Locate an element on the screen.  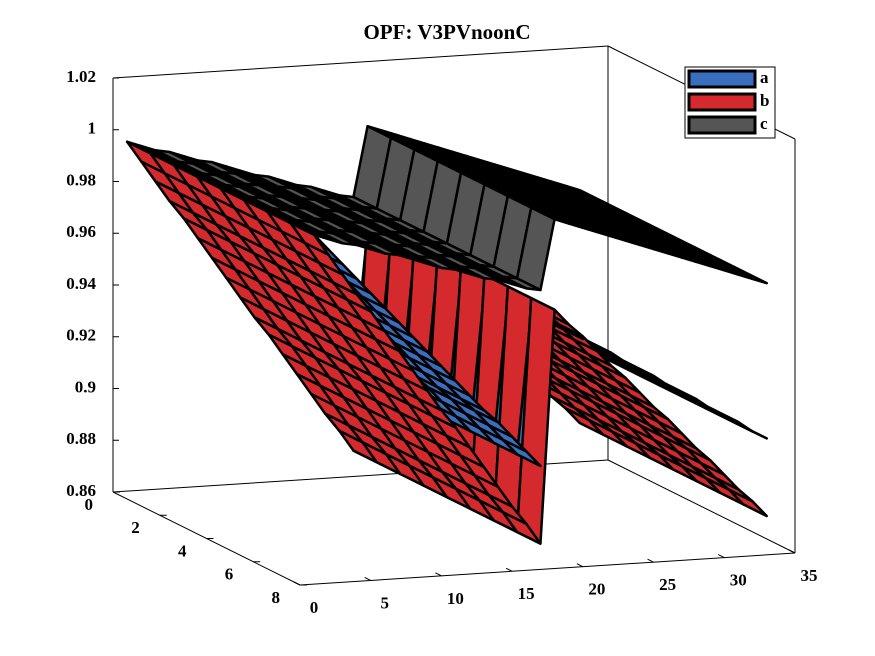
x-tick-label: 10 is located at coordinates (455, 598).